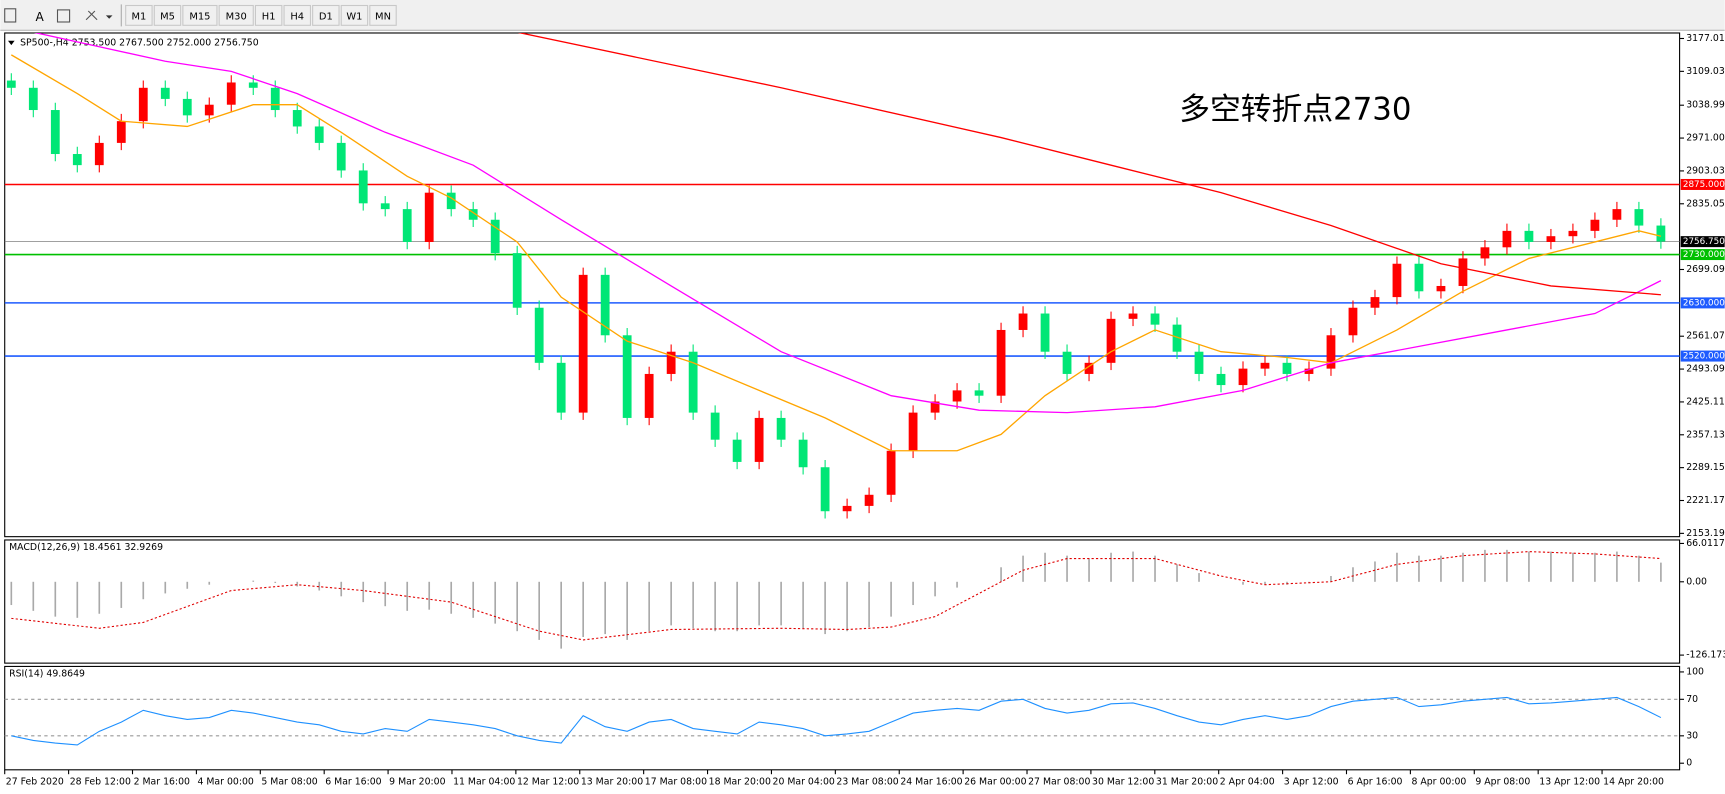 The image size is (1725, 794). I want to click on timeframe-label: H4, so click(297, 16).